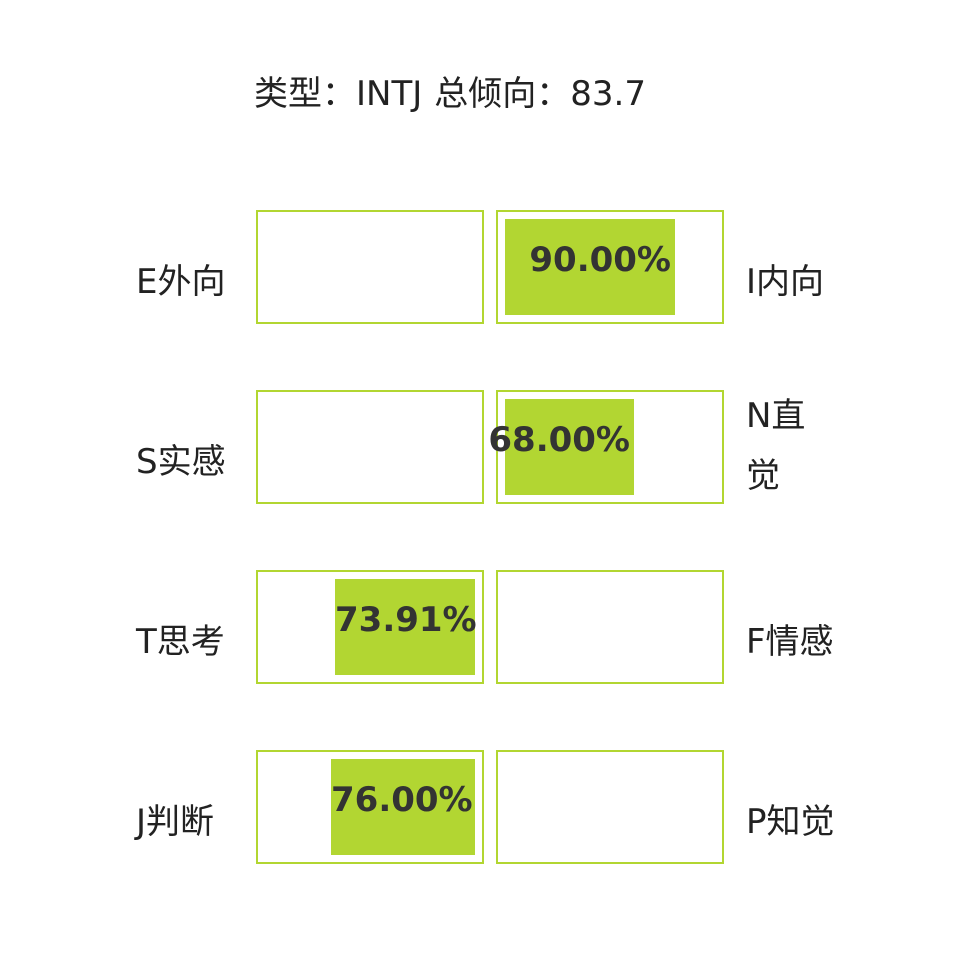 This screenshot has height=979, width=979. Describe the element at coordinates (540, 94) in the screenshot. I see `tendency-label: 总倾向：83.7` at that location.